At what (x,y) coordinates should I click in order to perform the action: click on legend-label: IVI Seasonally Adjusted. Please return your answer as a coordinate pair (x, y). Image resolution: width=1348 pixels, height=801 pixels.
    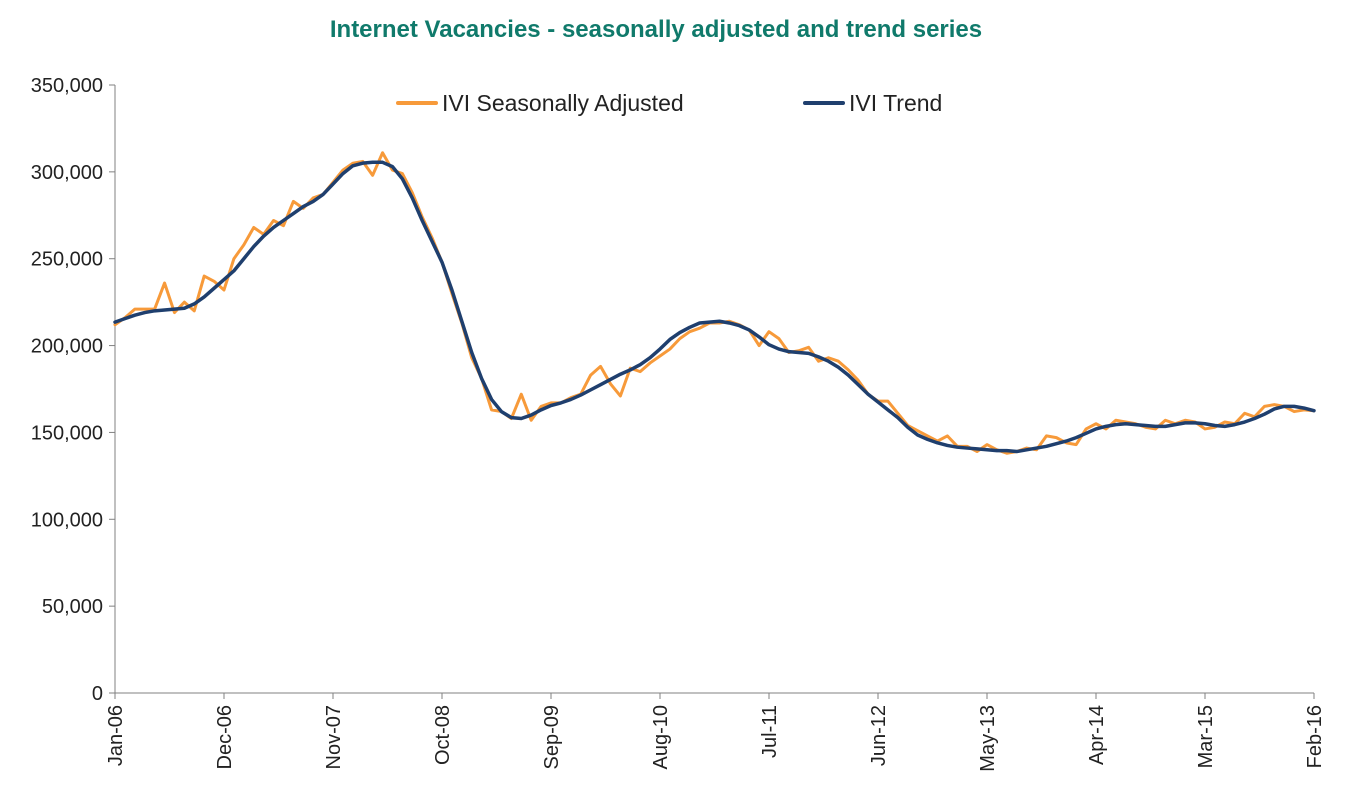
    Looking at the image, I should click on (563, 103).